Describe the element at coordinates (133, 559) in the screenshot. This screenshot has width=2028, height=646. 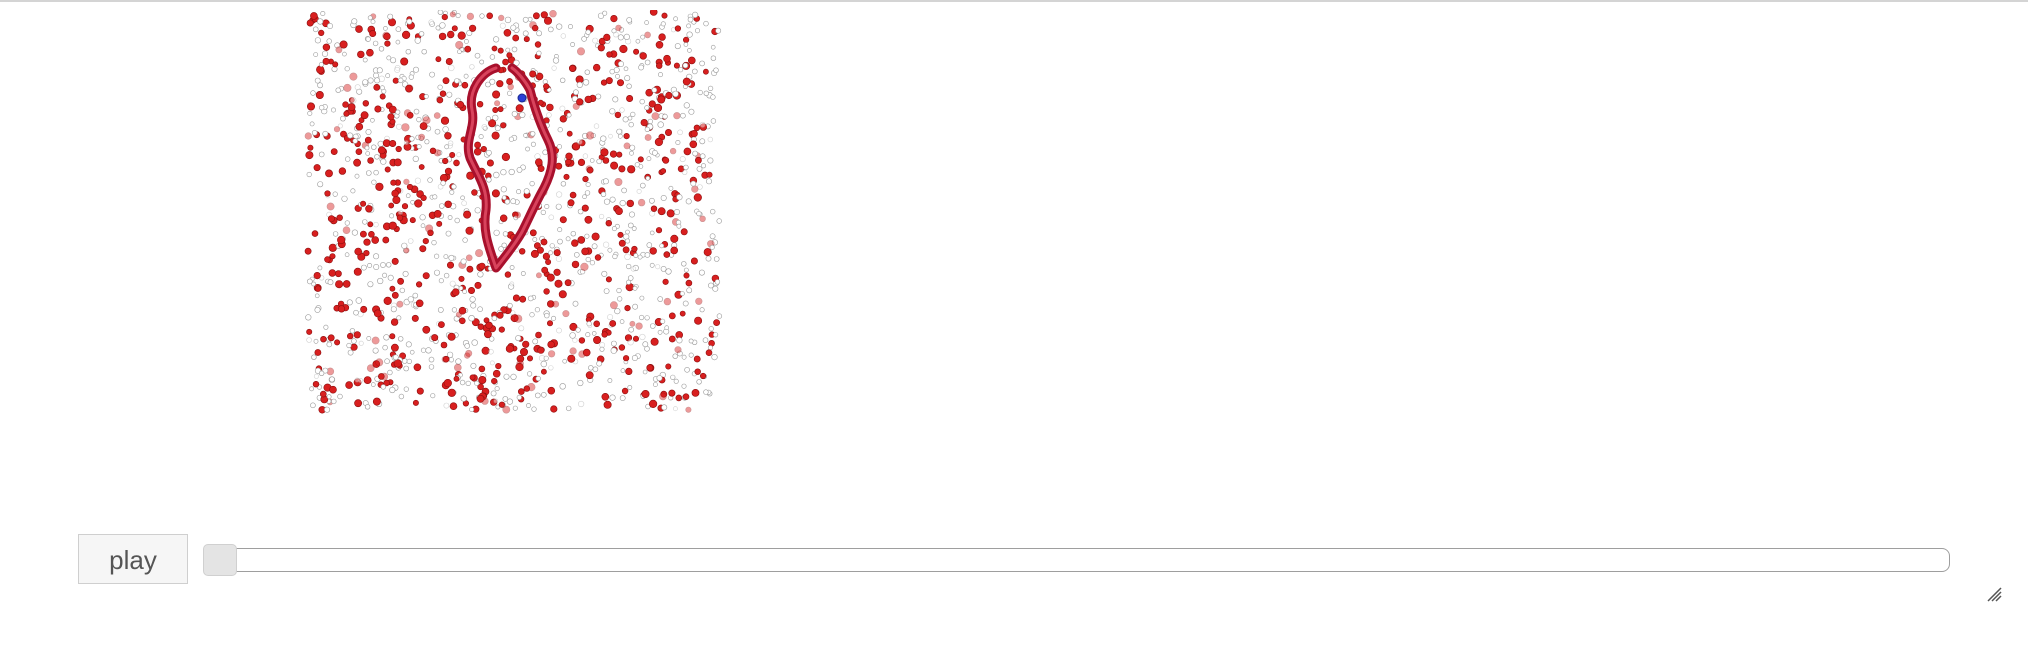
I see `play-button: play` at that location.